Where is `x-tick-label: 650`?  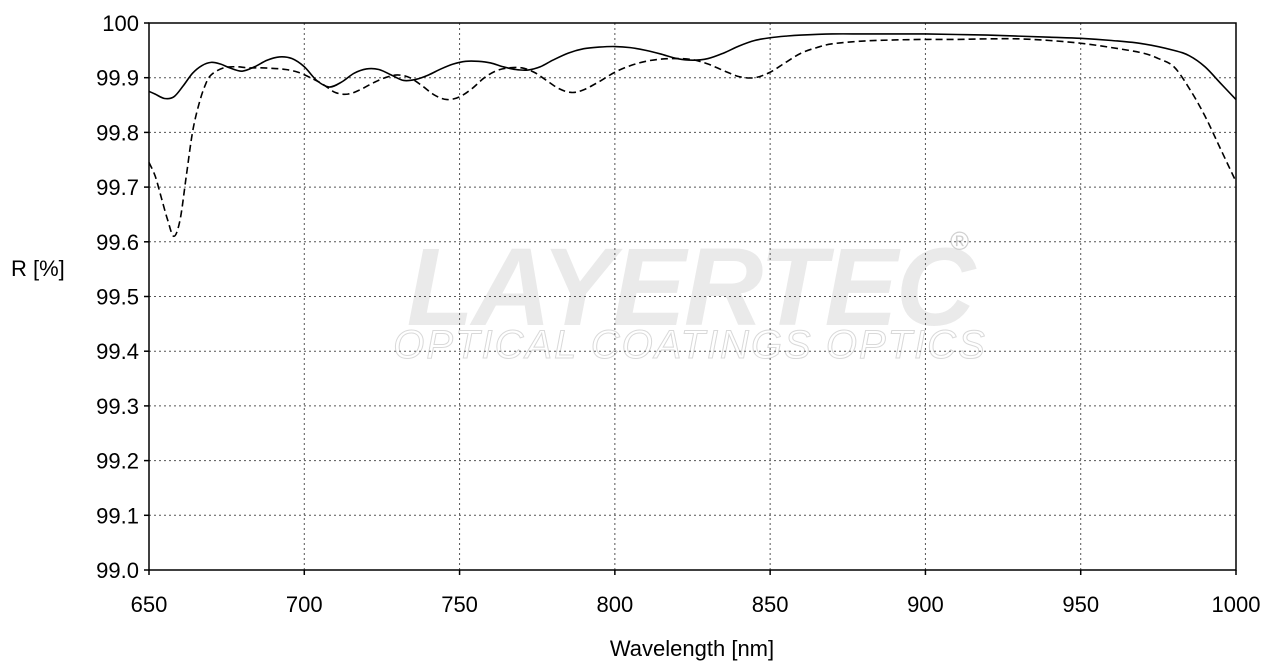 x-tick-label: 650 is located at coordinates (149, 604).